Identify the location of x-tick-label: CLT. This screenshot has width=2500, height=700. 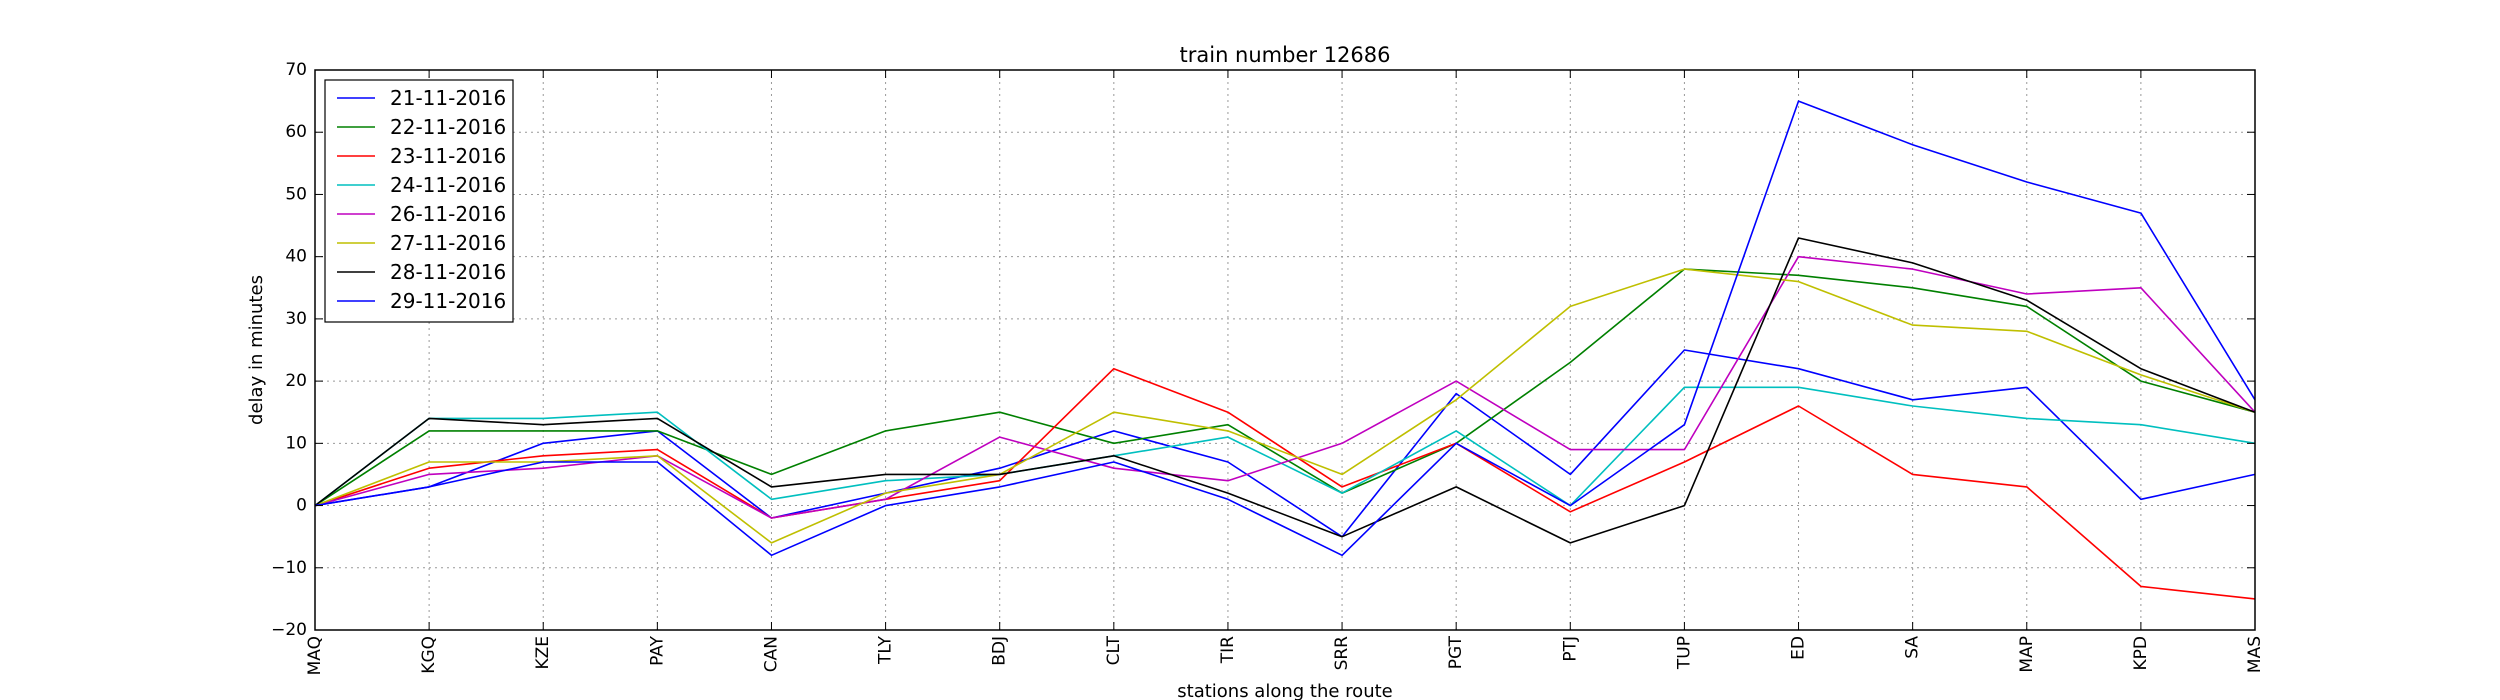
(1114, 650).